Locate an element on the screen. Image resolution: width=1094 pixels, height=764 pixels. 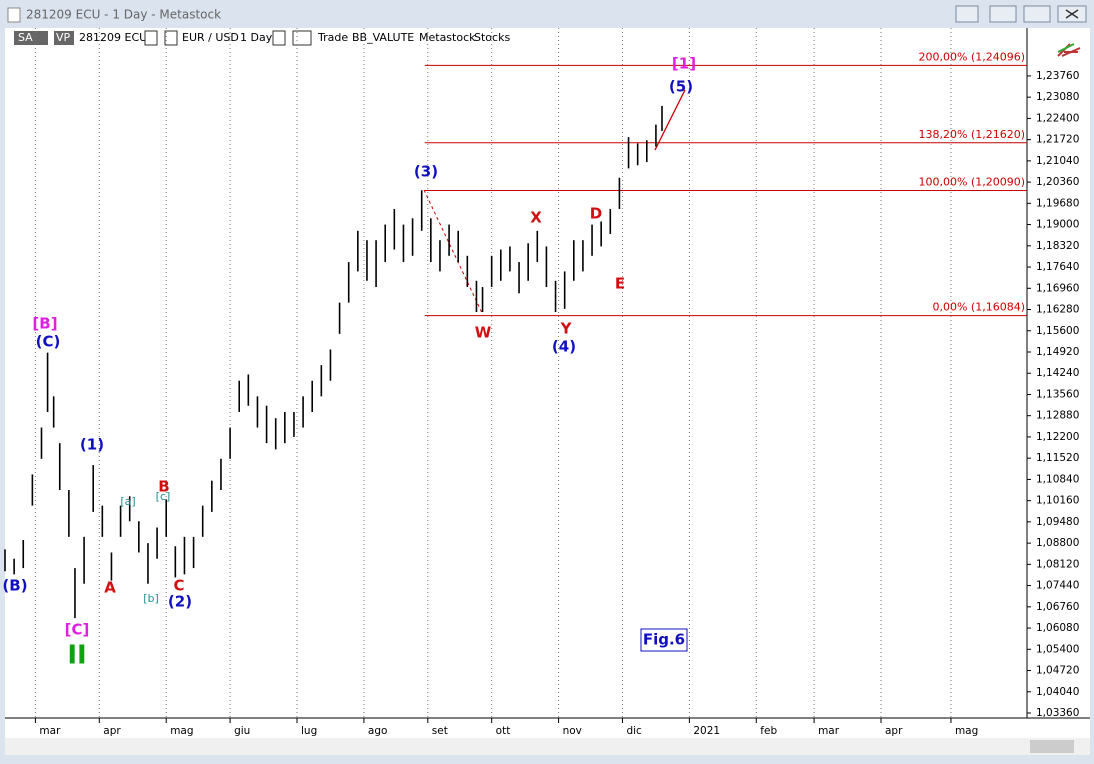
y-tick-label: 1,18320 is located at coordinates (1057, 246).